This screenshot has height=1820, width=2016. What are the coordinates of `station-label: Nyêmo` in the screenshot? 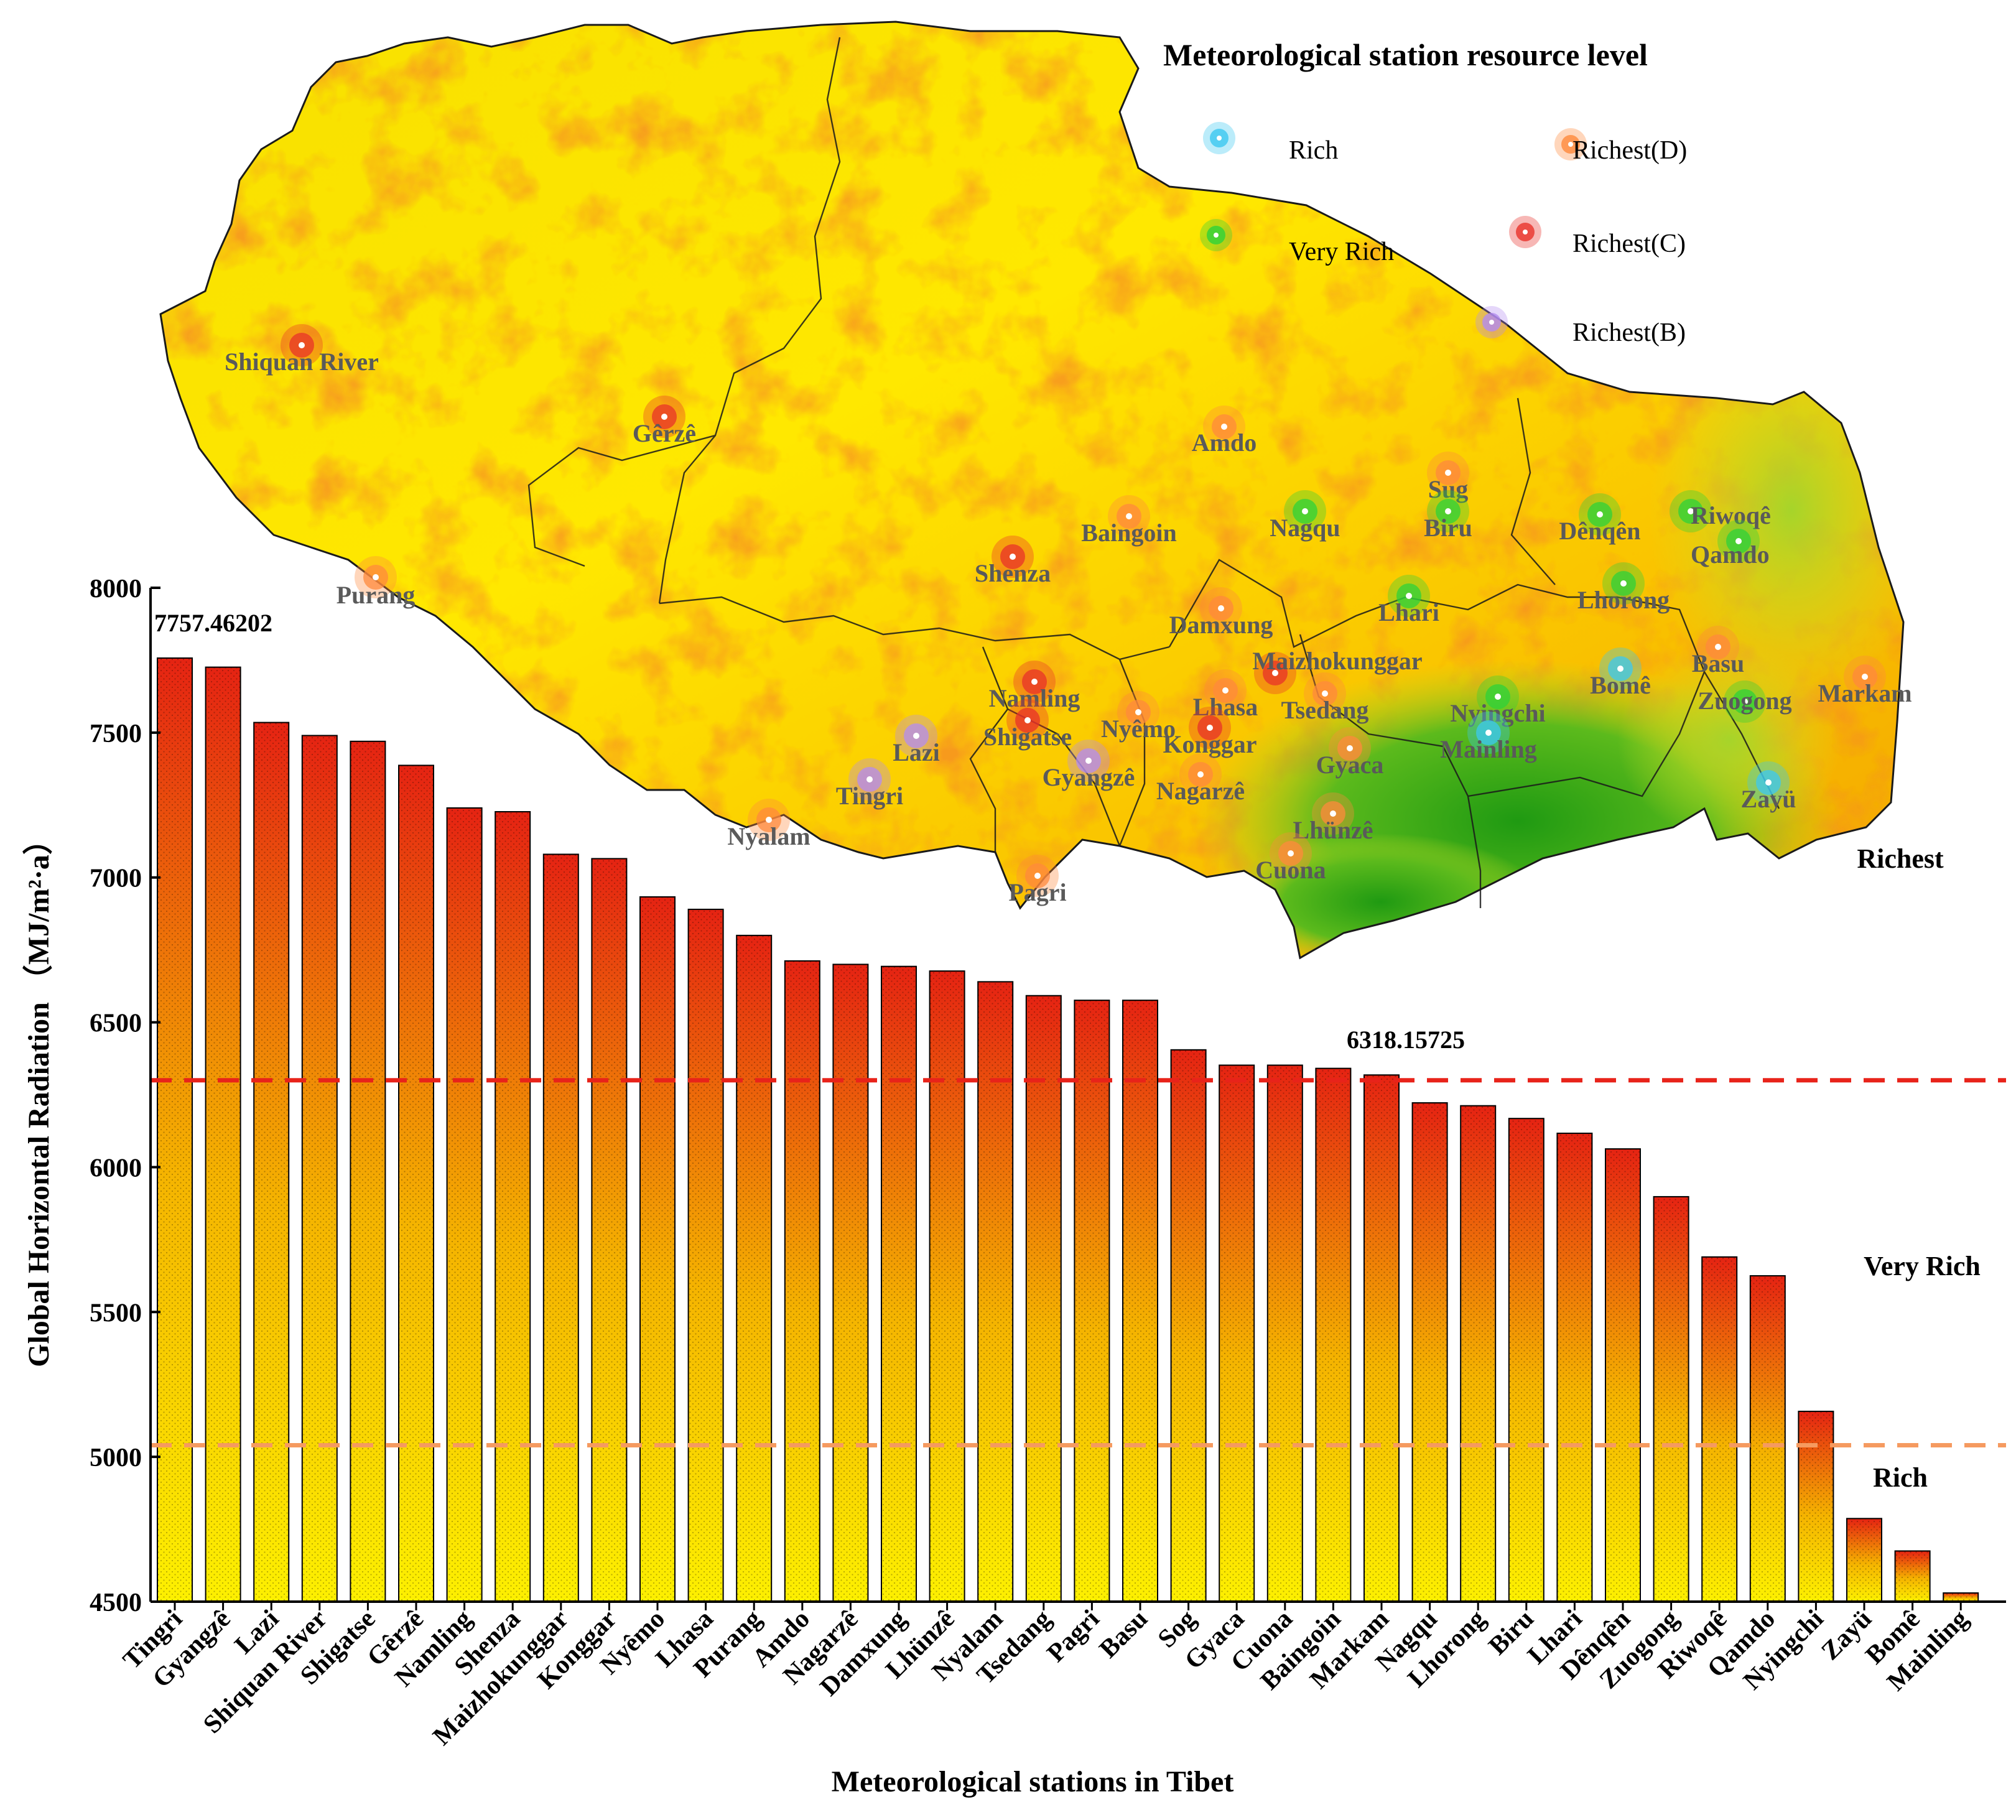 It's located at (1138, 729).